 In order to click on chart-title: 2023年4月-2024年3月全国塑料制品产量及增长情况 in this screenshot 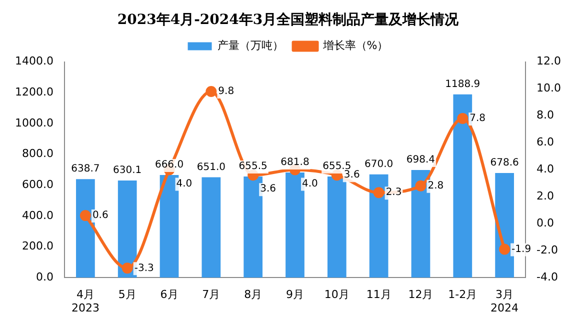, I will do `click(288, 19)`.